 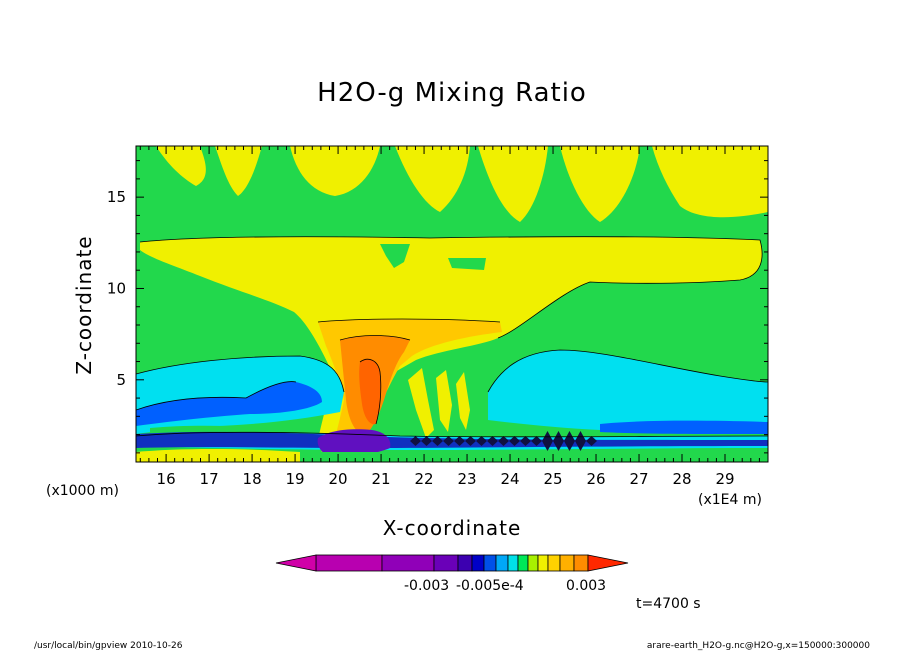 What do you see at coordinates (724, 479) in the screenshot?
I see `x-tick-label: 29` at bounding box center [724, 479].